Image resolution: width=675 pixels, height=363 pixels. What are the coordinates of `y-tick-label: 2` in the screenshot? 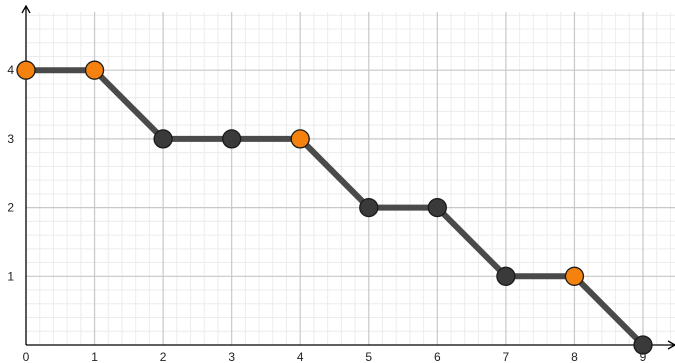 It's located at (10, 208).